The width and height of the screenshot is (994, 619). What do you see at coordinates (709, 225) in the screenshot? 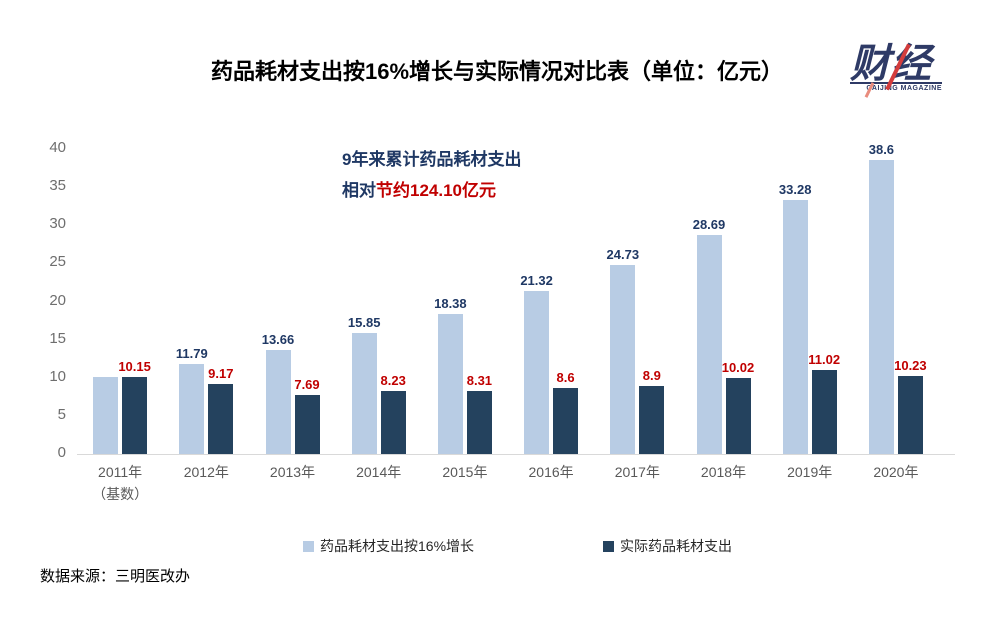
I see `bar-value-label-growth16: 28.69` at bounding box center [709, 225].